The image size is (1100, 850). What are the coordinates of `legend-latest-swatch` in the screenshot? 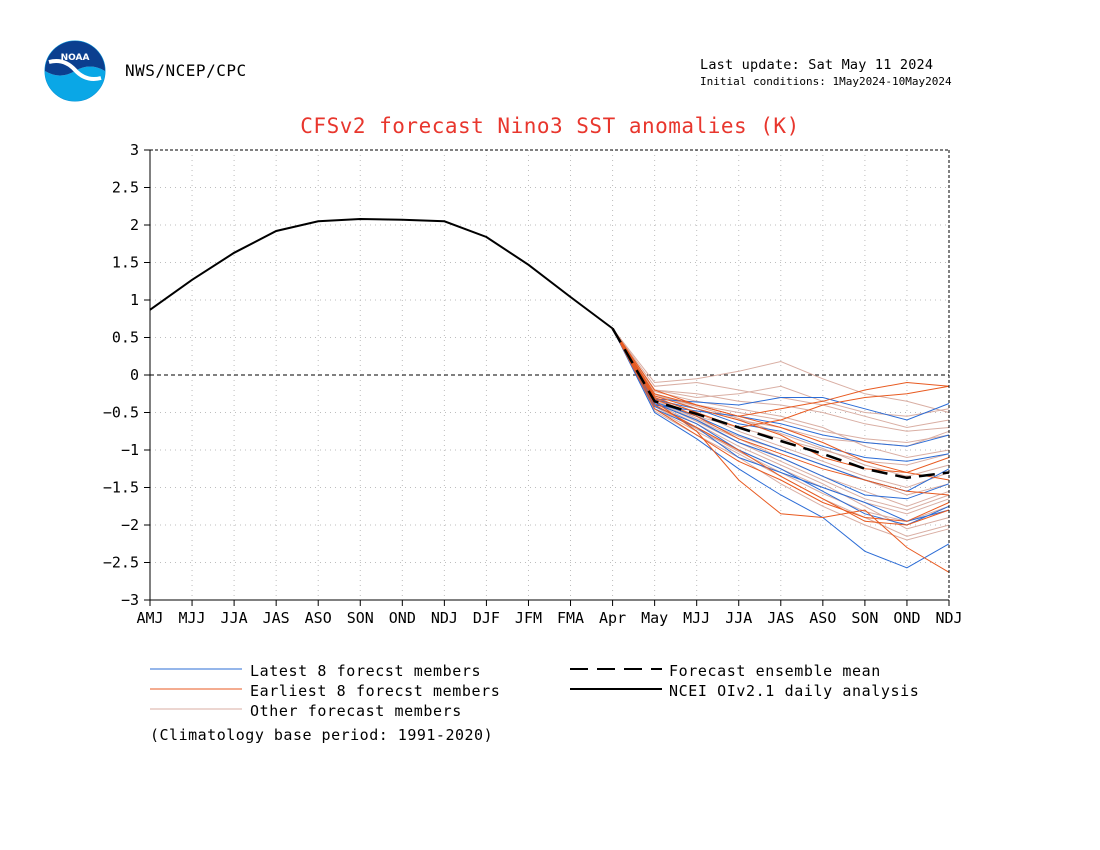 It's located at (196, 669).